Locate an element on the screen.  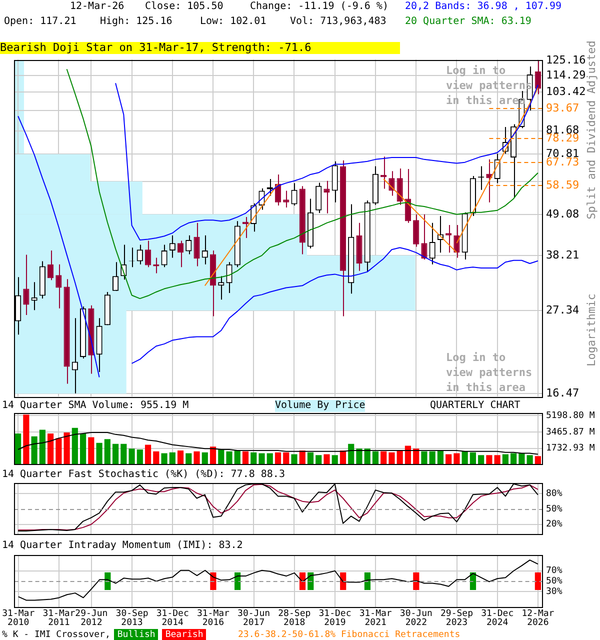
y-tick-label: 103.42 is located at coordinates (566, 91).